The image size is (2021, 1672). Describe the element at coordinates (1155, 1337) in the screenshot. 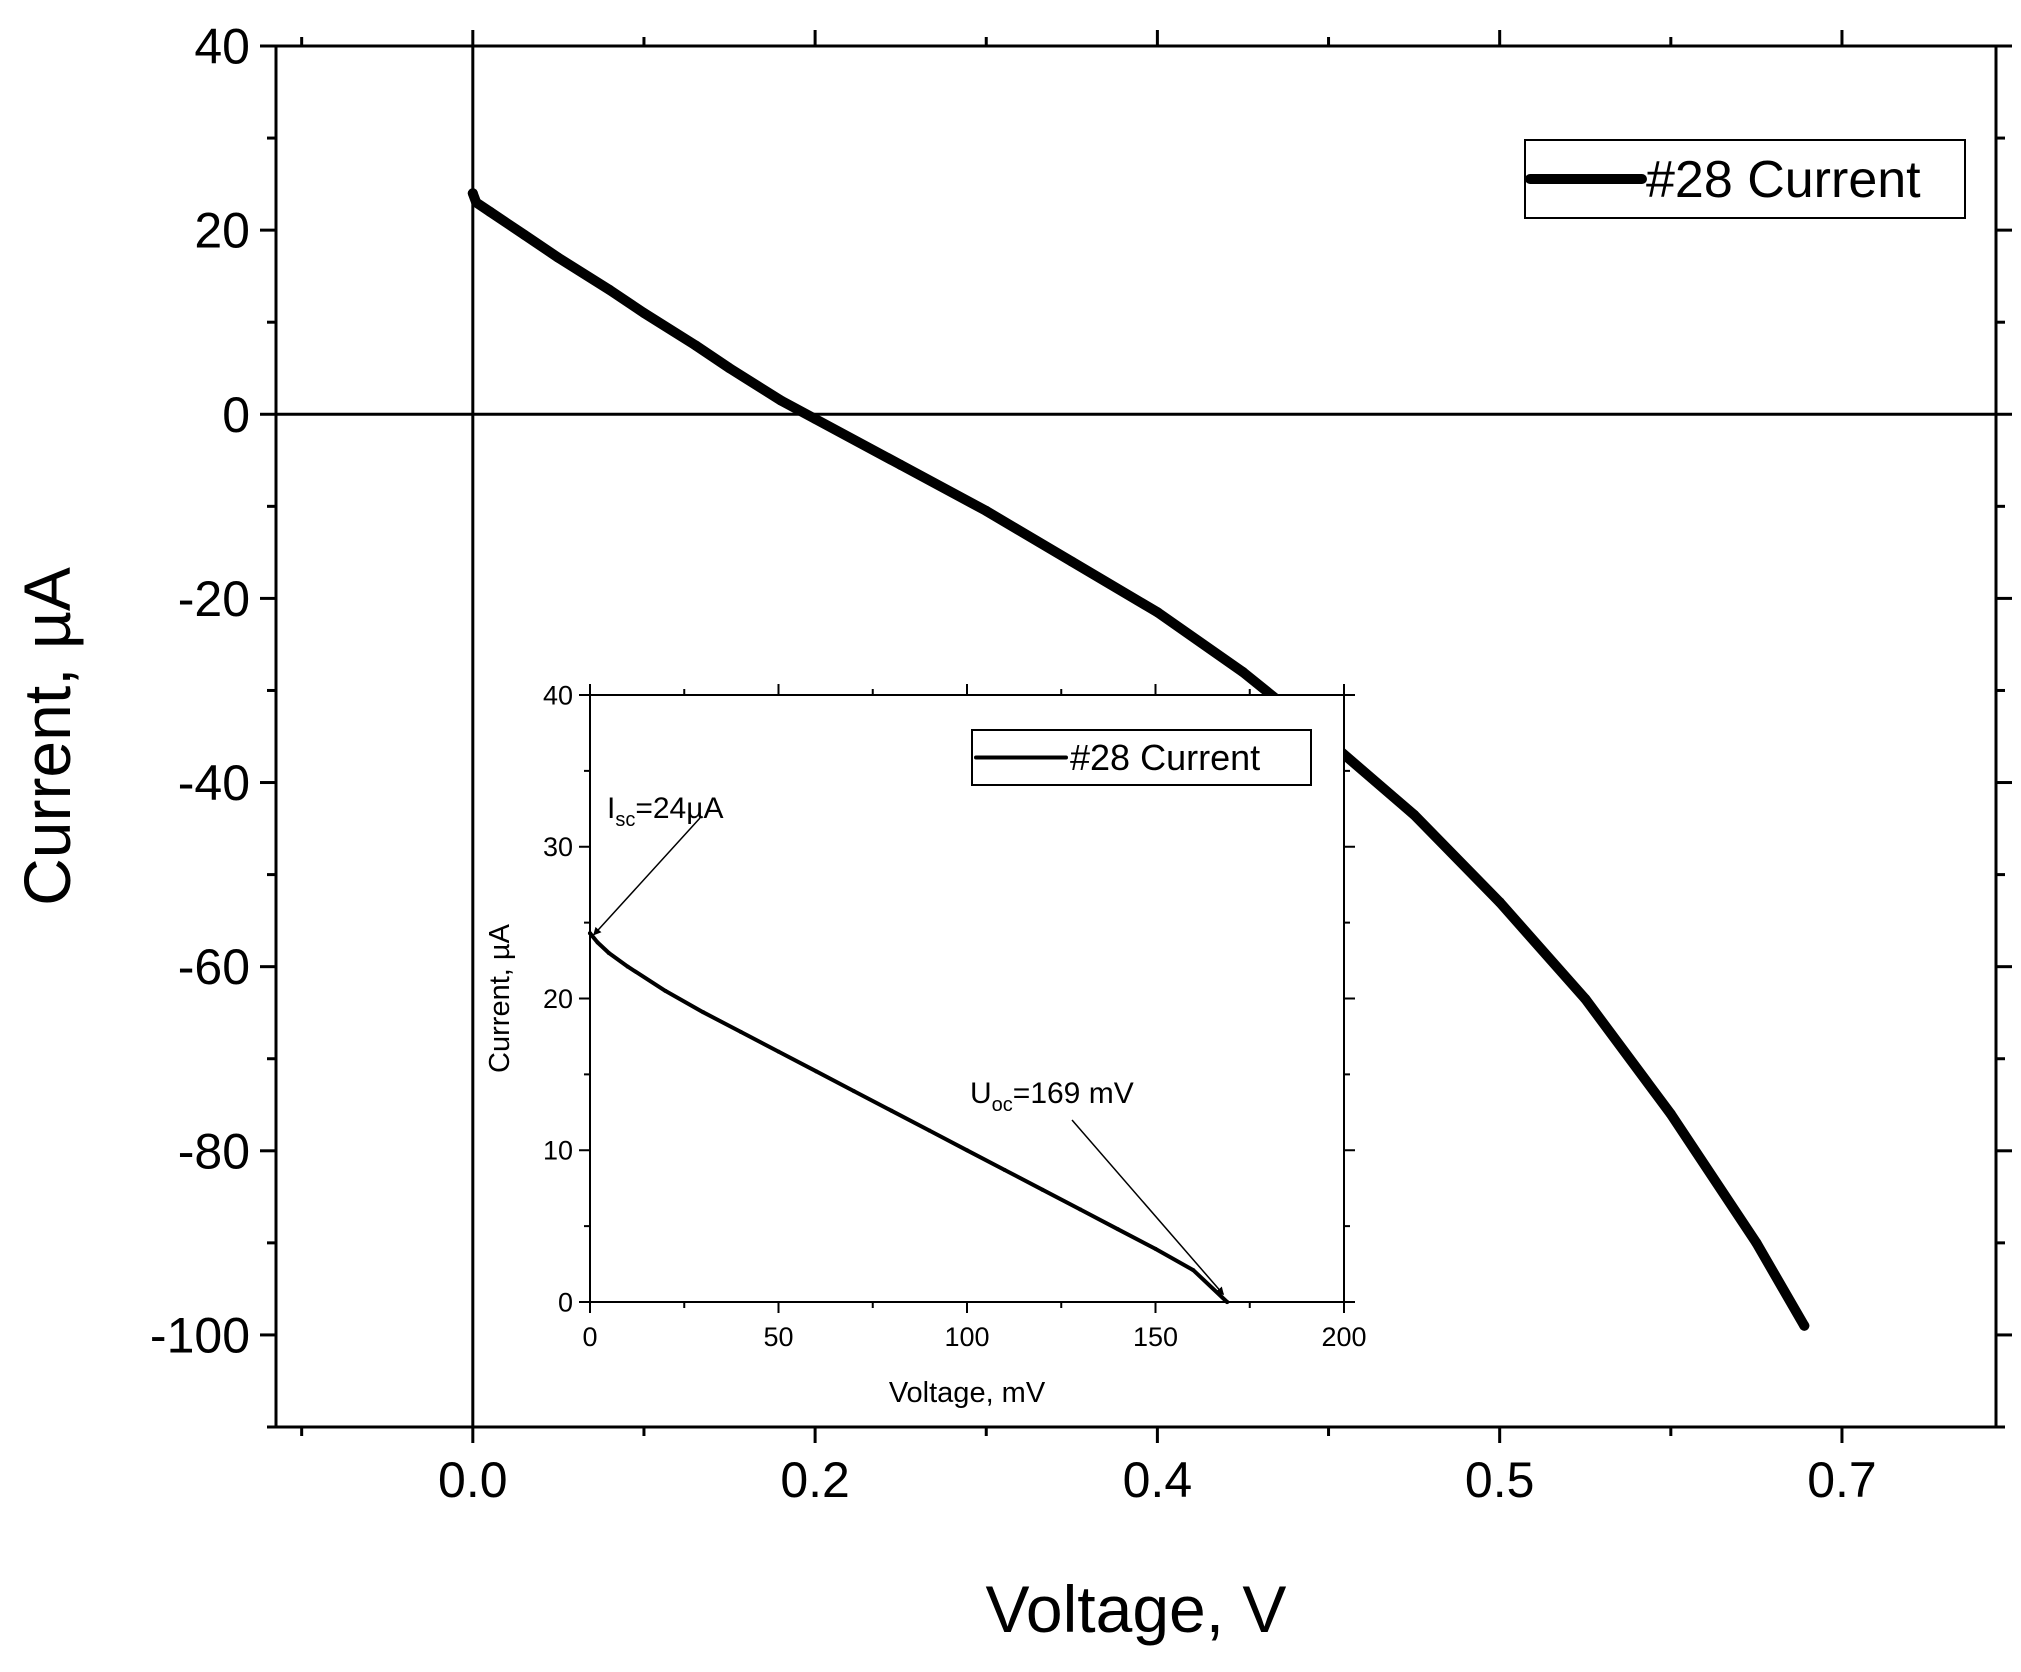

I see `inset-x-tick-label: 150` at that location.